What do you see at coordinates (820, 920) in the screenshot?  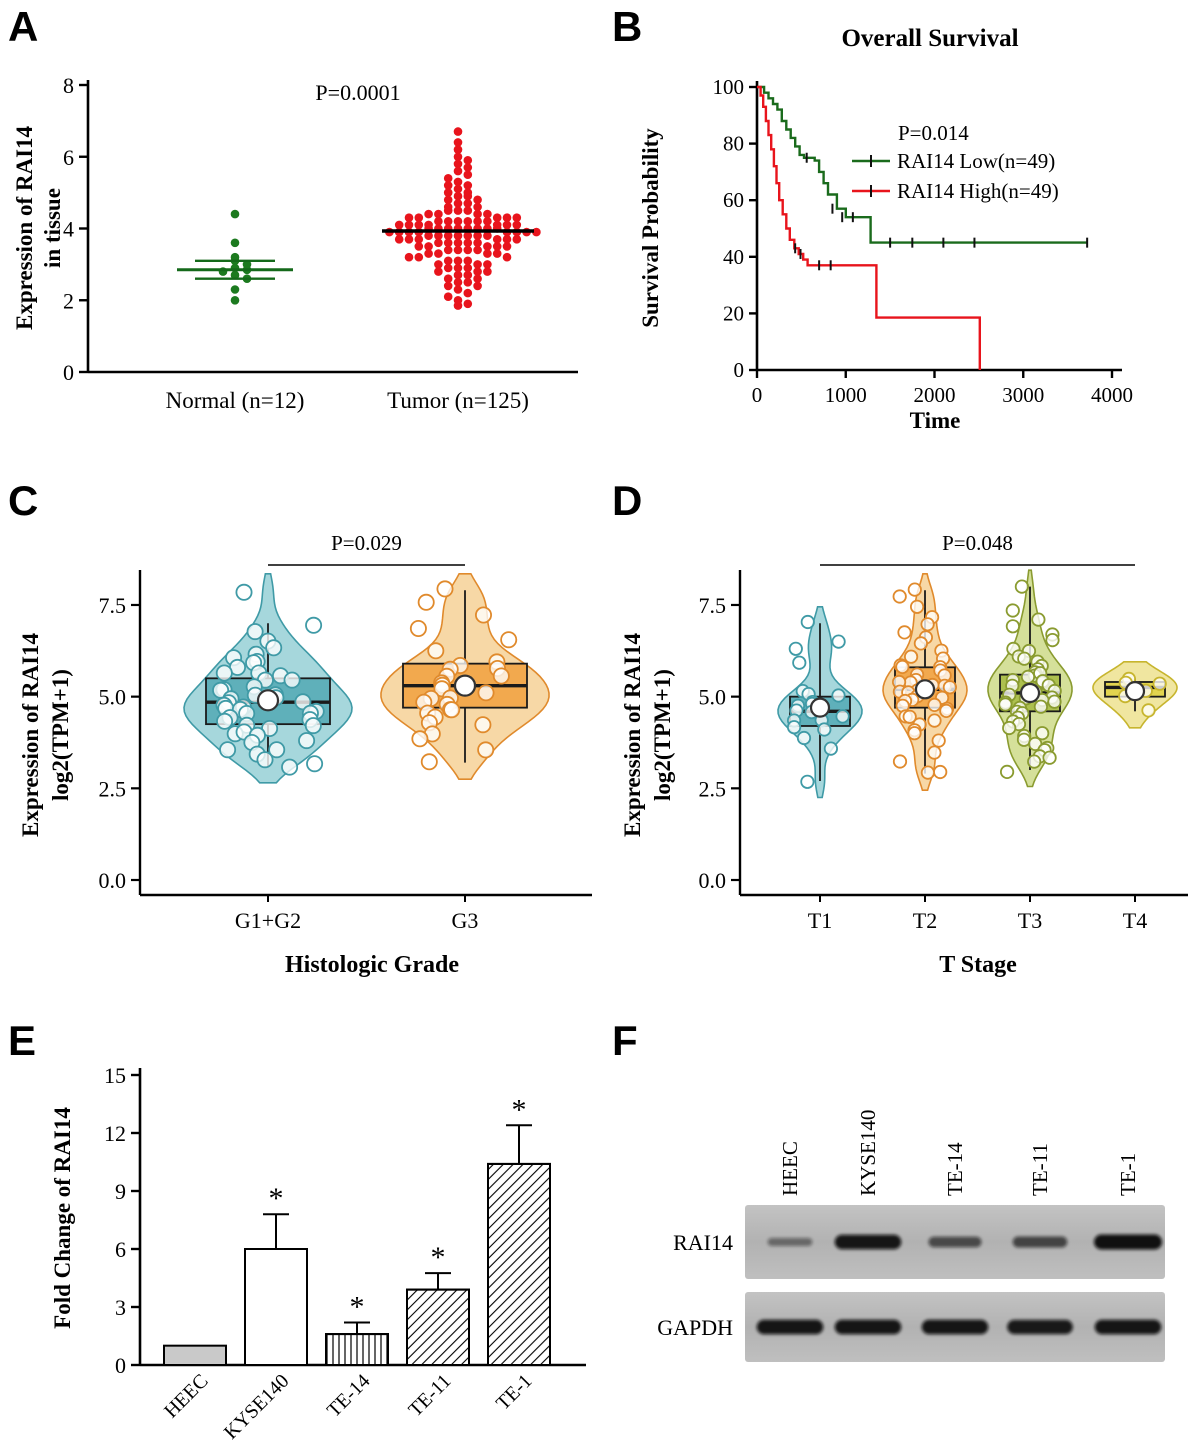 I see `svg-d-group-label: T1` at bounding box center [820, 920].